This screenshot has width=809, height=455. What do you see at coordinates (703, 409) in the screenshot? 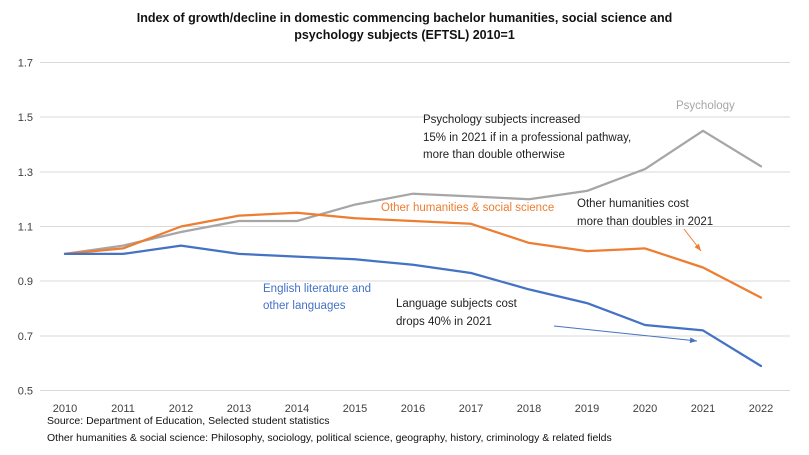
I see `x-tick-label: 2021` at bounding box center [703, 409].